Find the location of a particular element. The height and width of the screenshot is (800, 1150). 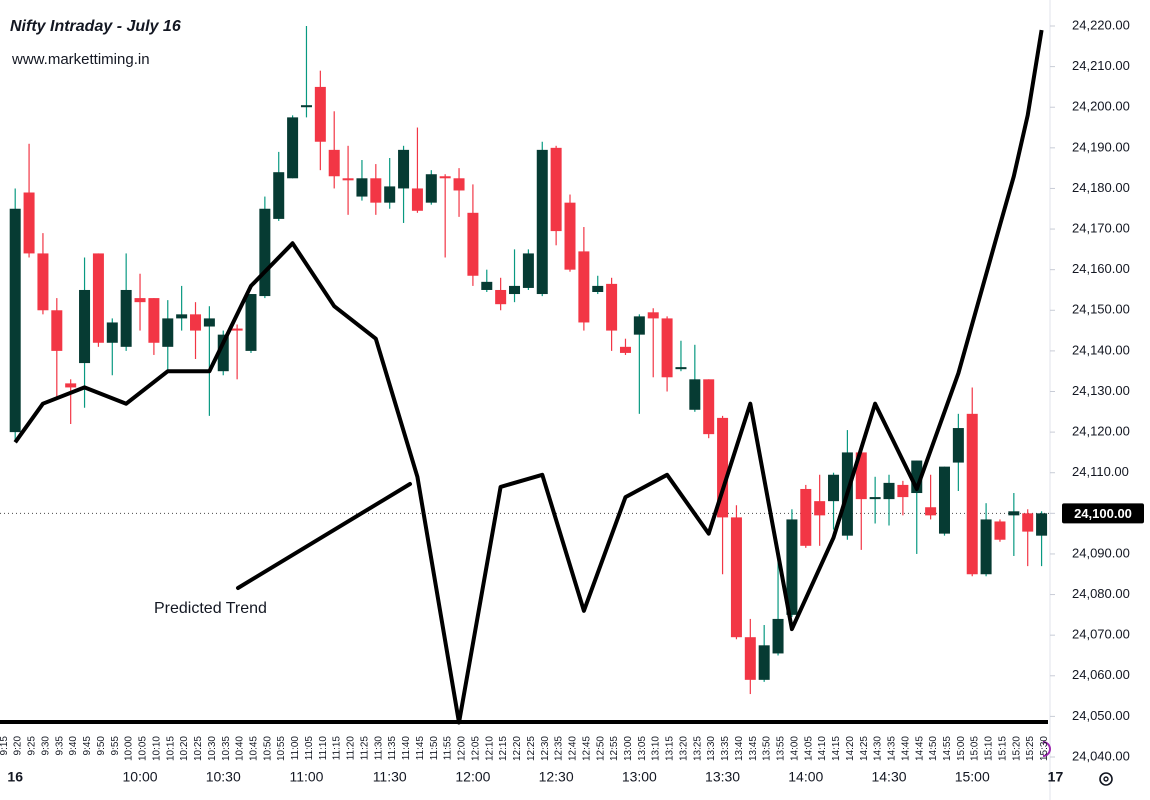

x-tick-label: 10:05 is located at coordinates (143, 748).